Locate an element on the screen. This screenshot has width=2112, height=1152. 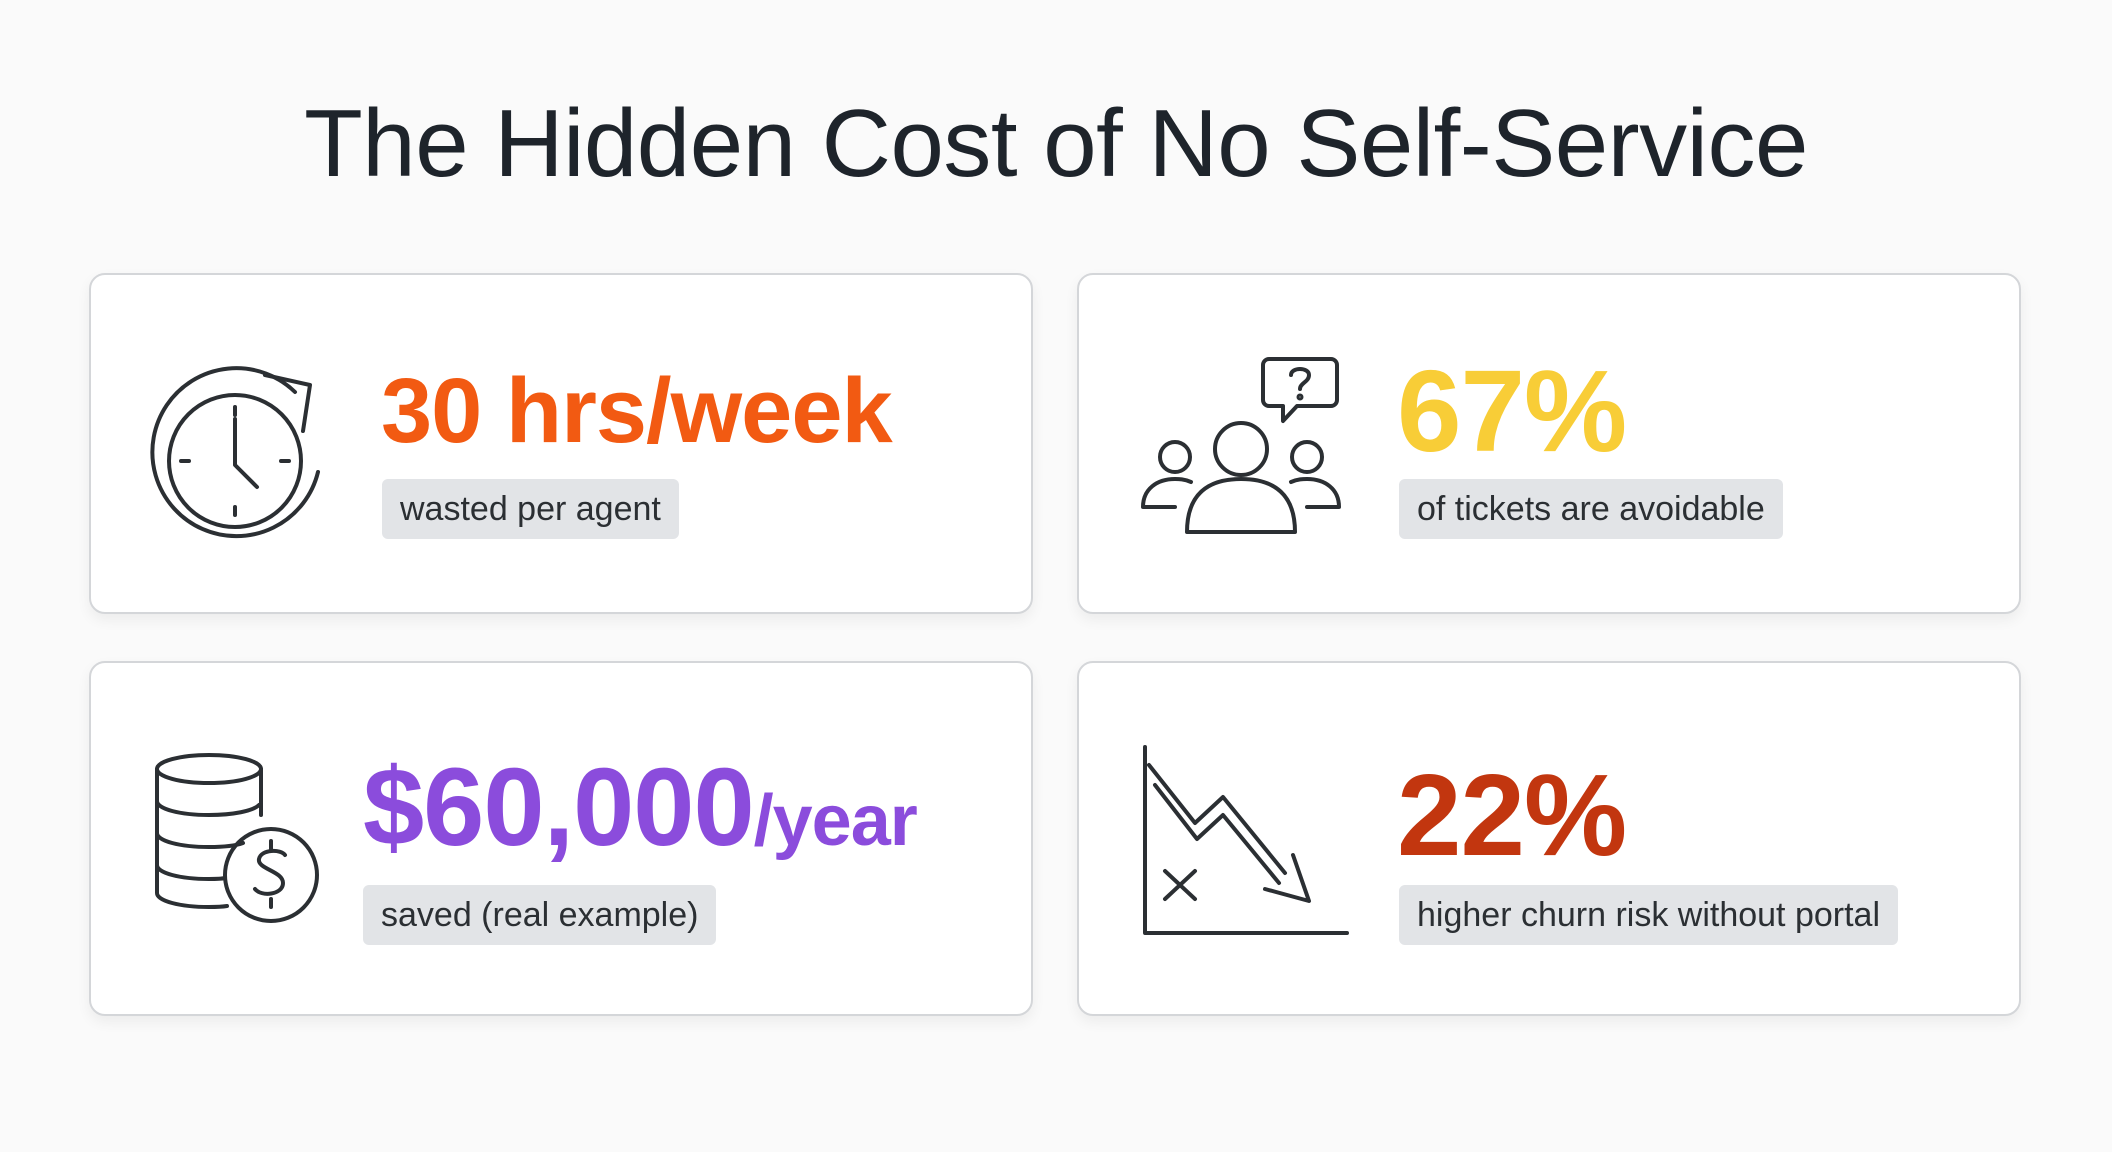
stat-value: 67% is located at coordinates (1512, 411).